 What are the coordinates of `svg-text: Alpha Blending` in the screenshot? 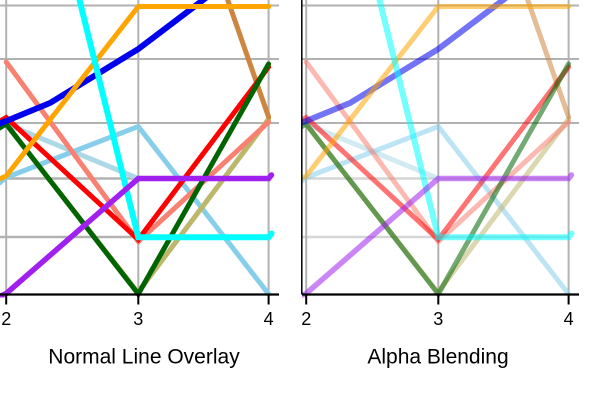 It's located at (437, 357).